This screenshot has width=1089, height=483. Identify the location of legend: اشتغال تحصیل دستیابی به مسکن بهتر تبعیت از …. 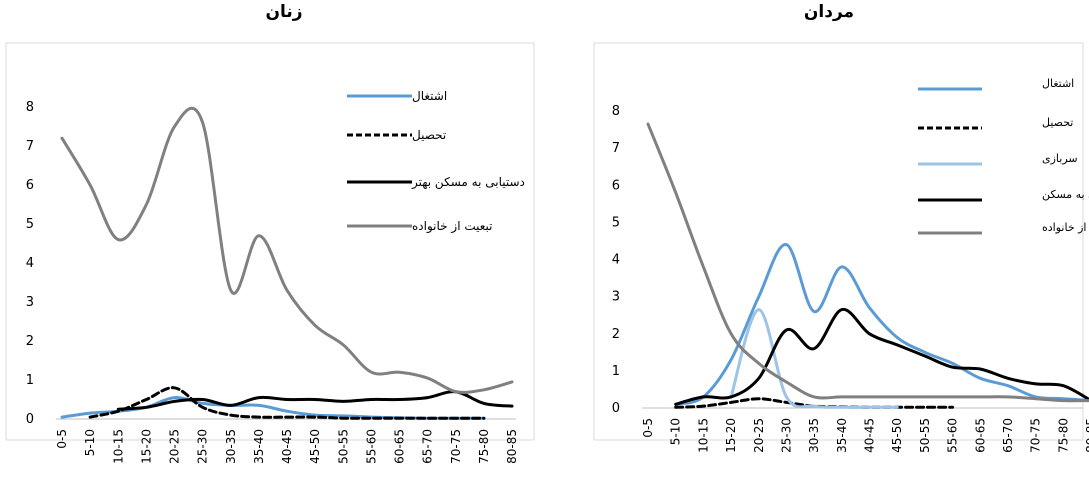
(436, 161).